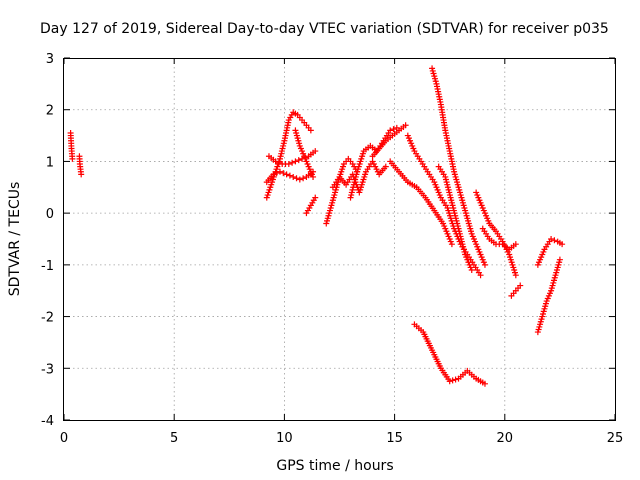  Describe the element at coordinates (615, 438) in the screenshot. I see `x-tick-label: 25` at that location.